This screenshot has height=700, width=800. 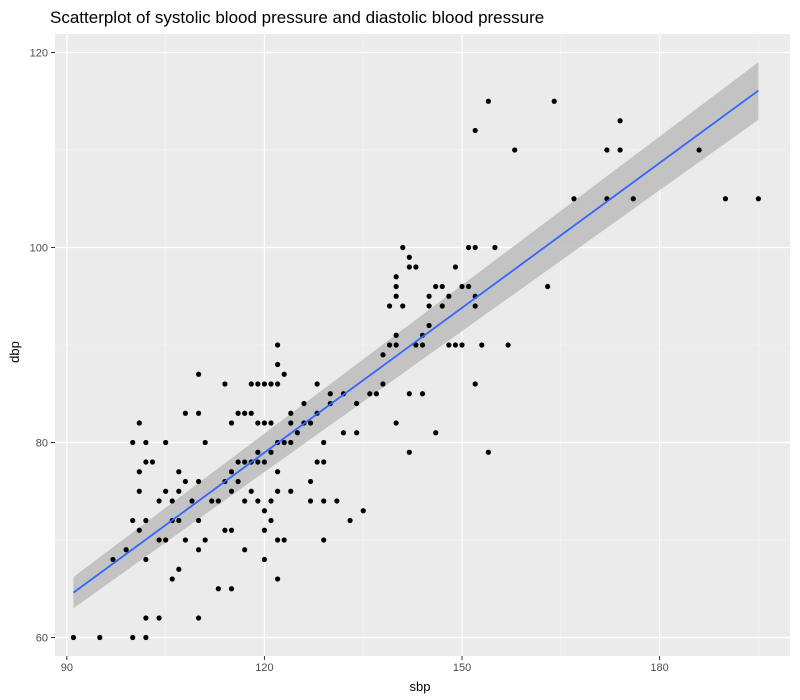 I want to click on x-tick-label: 90, so click(x=67, y=668).